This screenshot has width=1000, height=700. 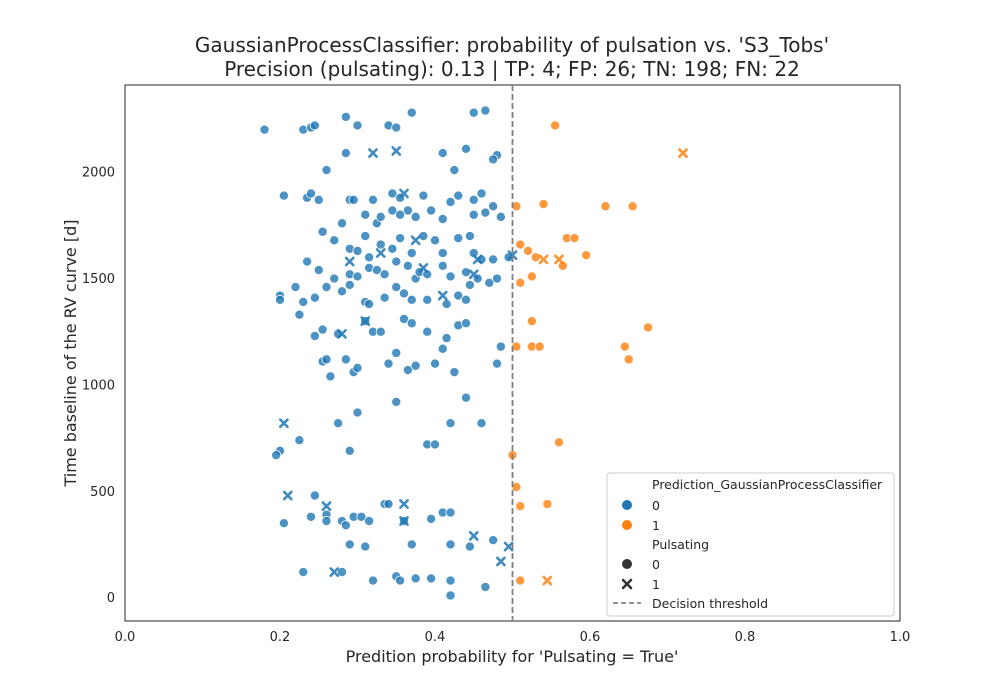 I want to click on y-tick-label: 1000, so click(x=98, y=385).